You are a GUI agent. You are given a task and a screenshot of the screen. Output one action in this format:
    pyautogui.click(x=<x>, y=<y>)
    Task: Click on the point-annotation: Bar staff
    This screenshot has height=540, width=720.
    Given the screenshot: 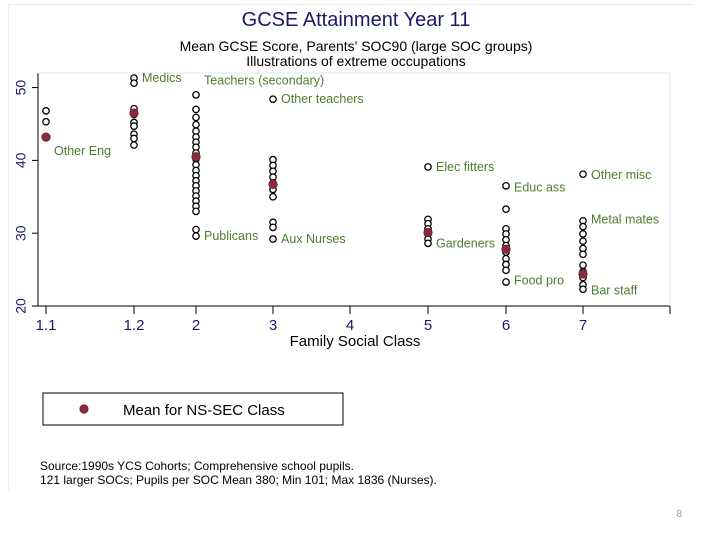 What is the action you would take?
    pyautogui.click(x=614, y=291)
    